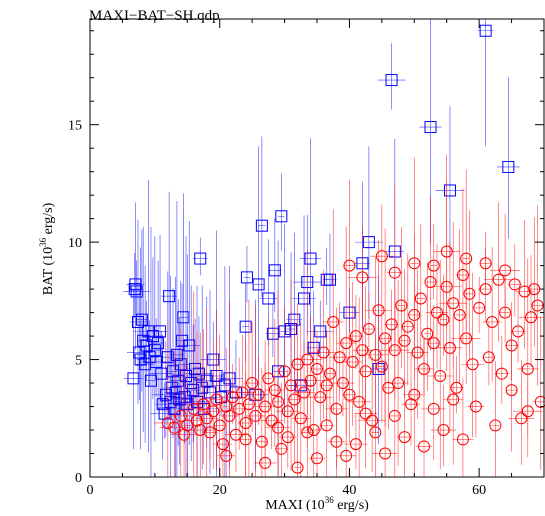  Describe the element at coordinates (75, 126) in the screenshot. I see `y-tick-label: 15` at that location.